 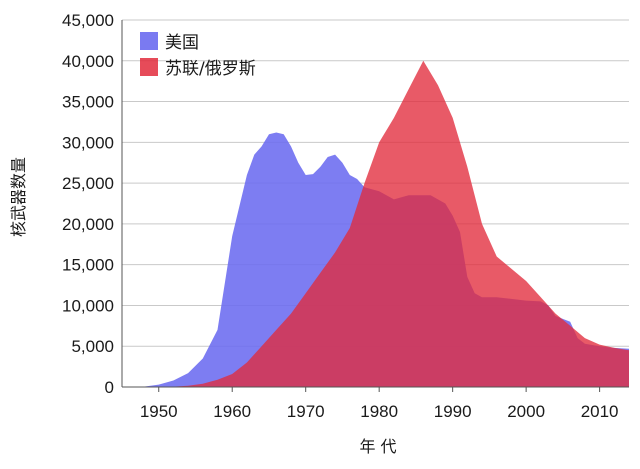 I want to click on y-tick-label: 35,000, so click(x=88, y=102).